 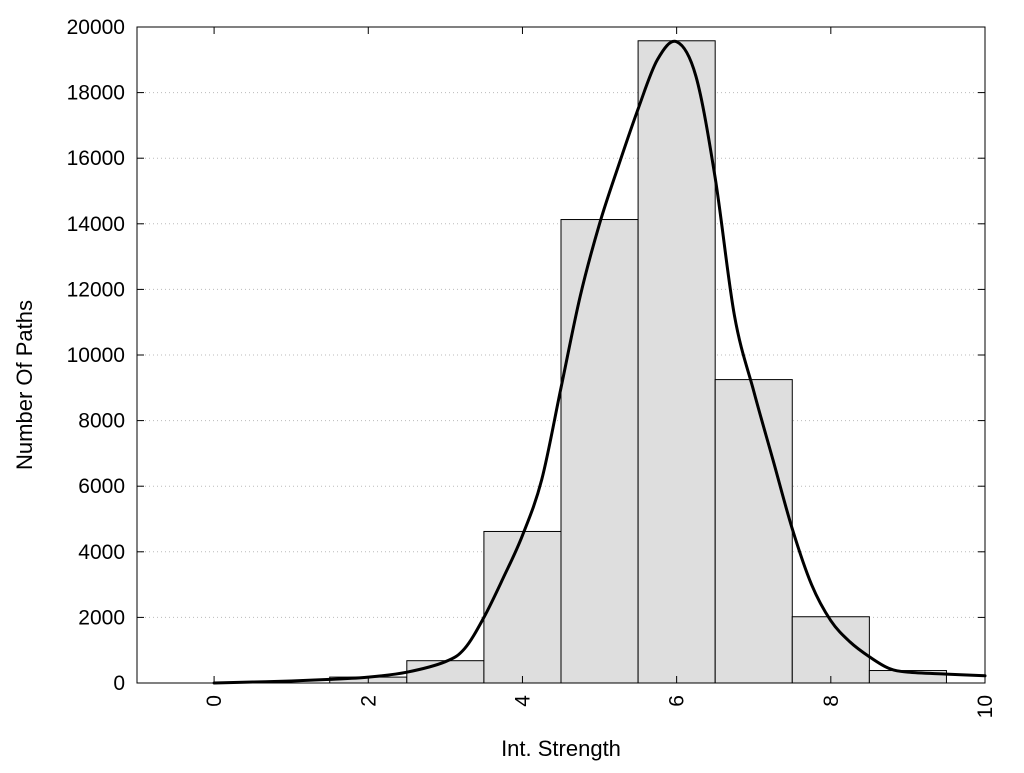 I want to click on y-tick-label: 14000, so click(x=96, y=224).